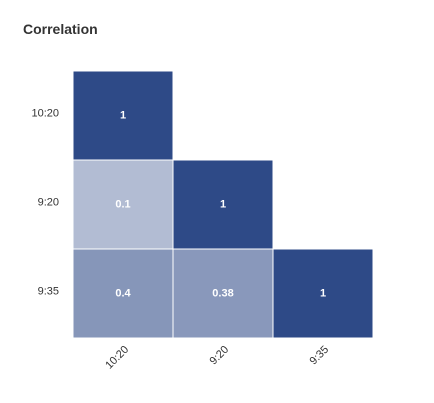  What do you see at coordinates (48, 202) in the screenshot?
I see `y-tick-label: 9:20` at bounding box center [48, 202].